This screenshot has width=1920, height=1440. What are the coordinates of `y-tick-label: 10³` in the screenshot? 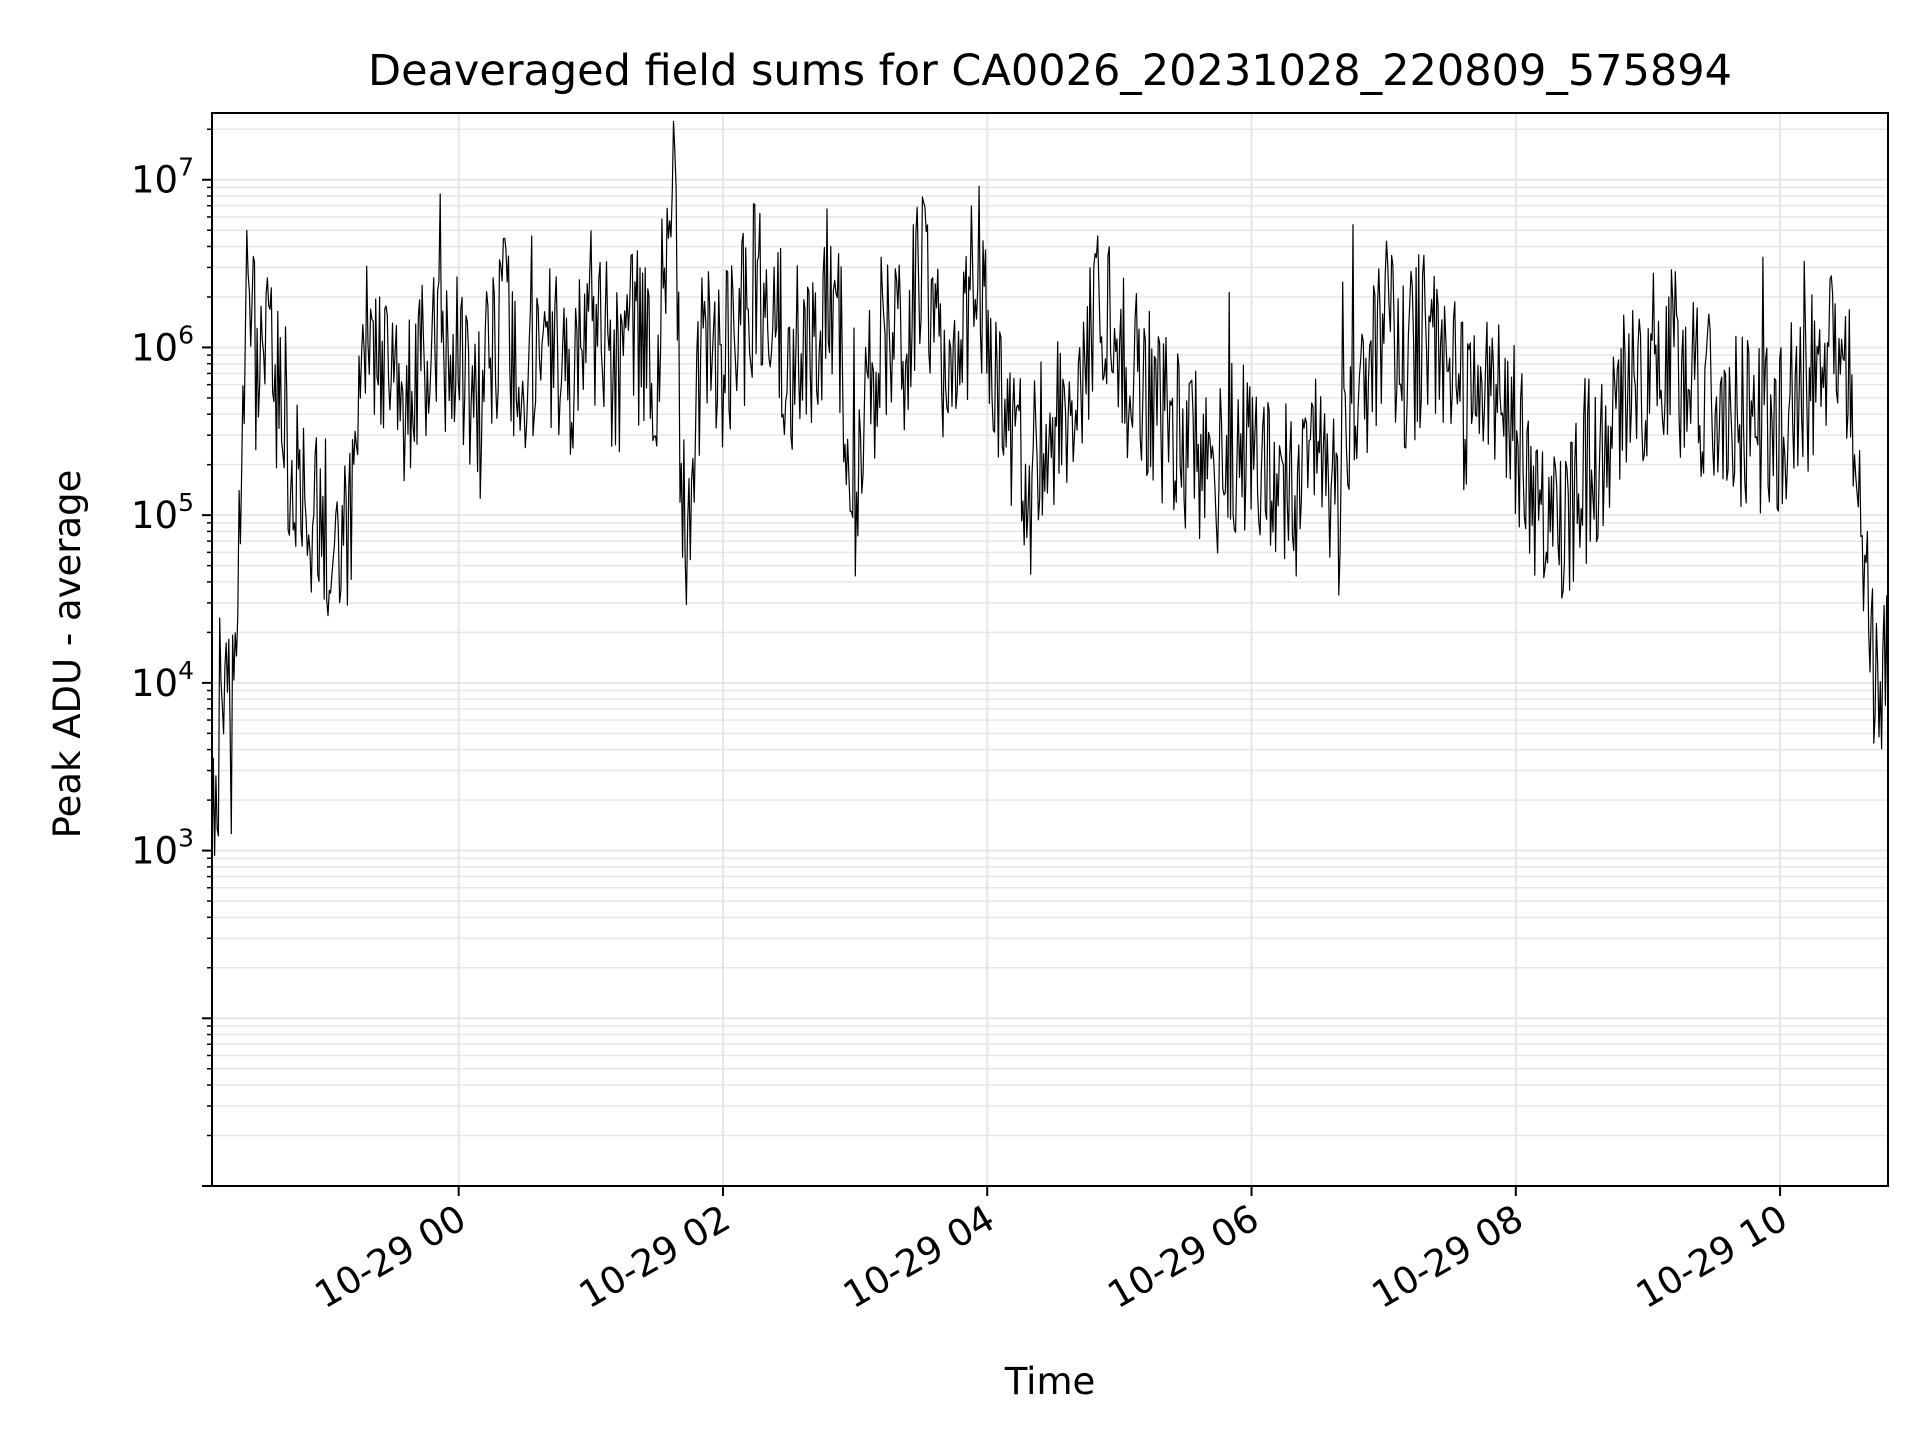 It's located at (162, 848).